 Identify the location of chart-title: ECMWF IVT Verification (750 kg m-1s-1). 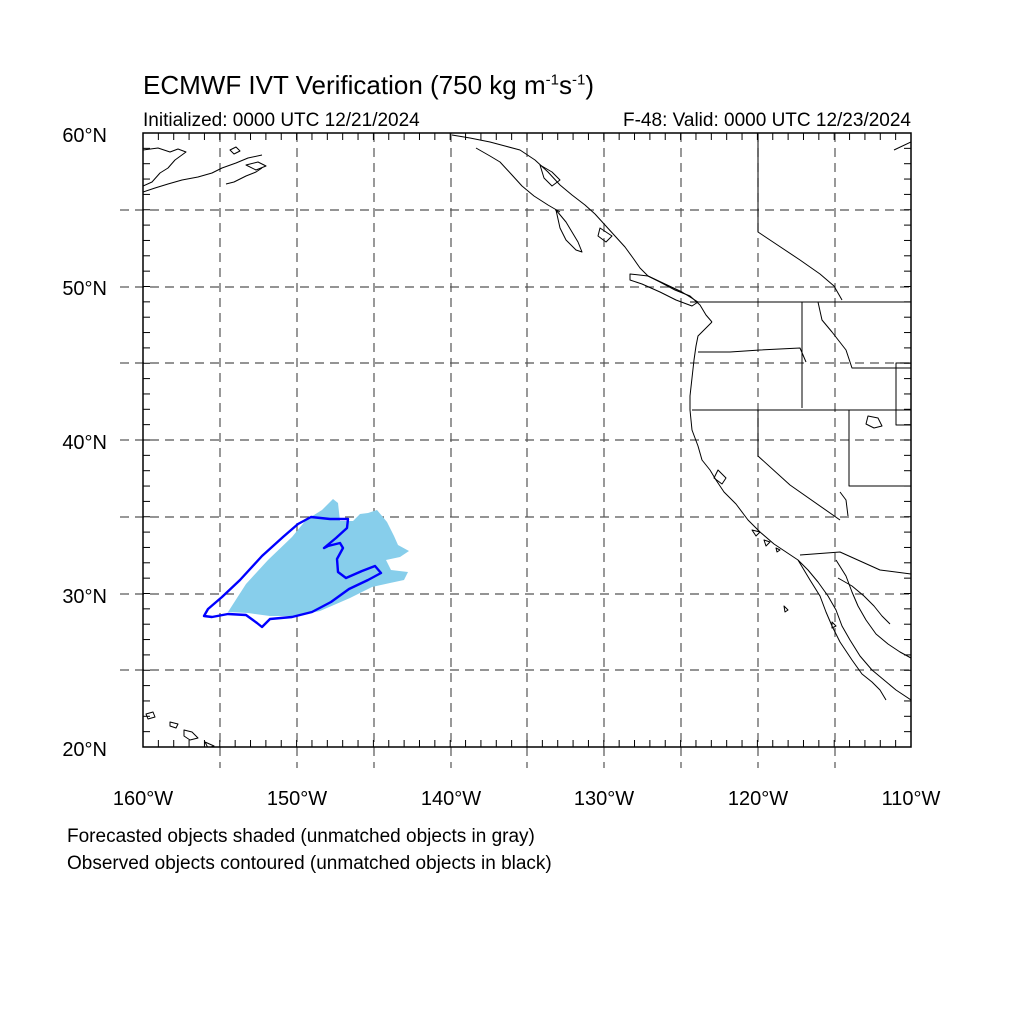
(368, 85).